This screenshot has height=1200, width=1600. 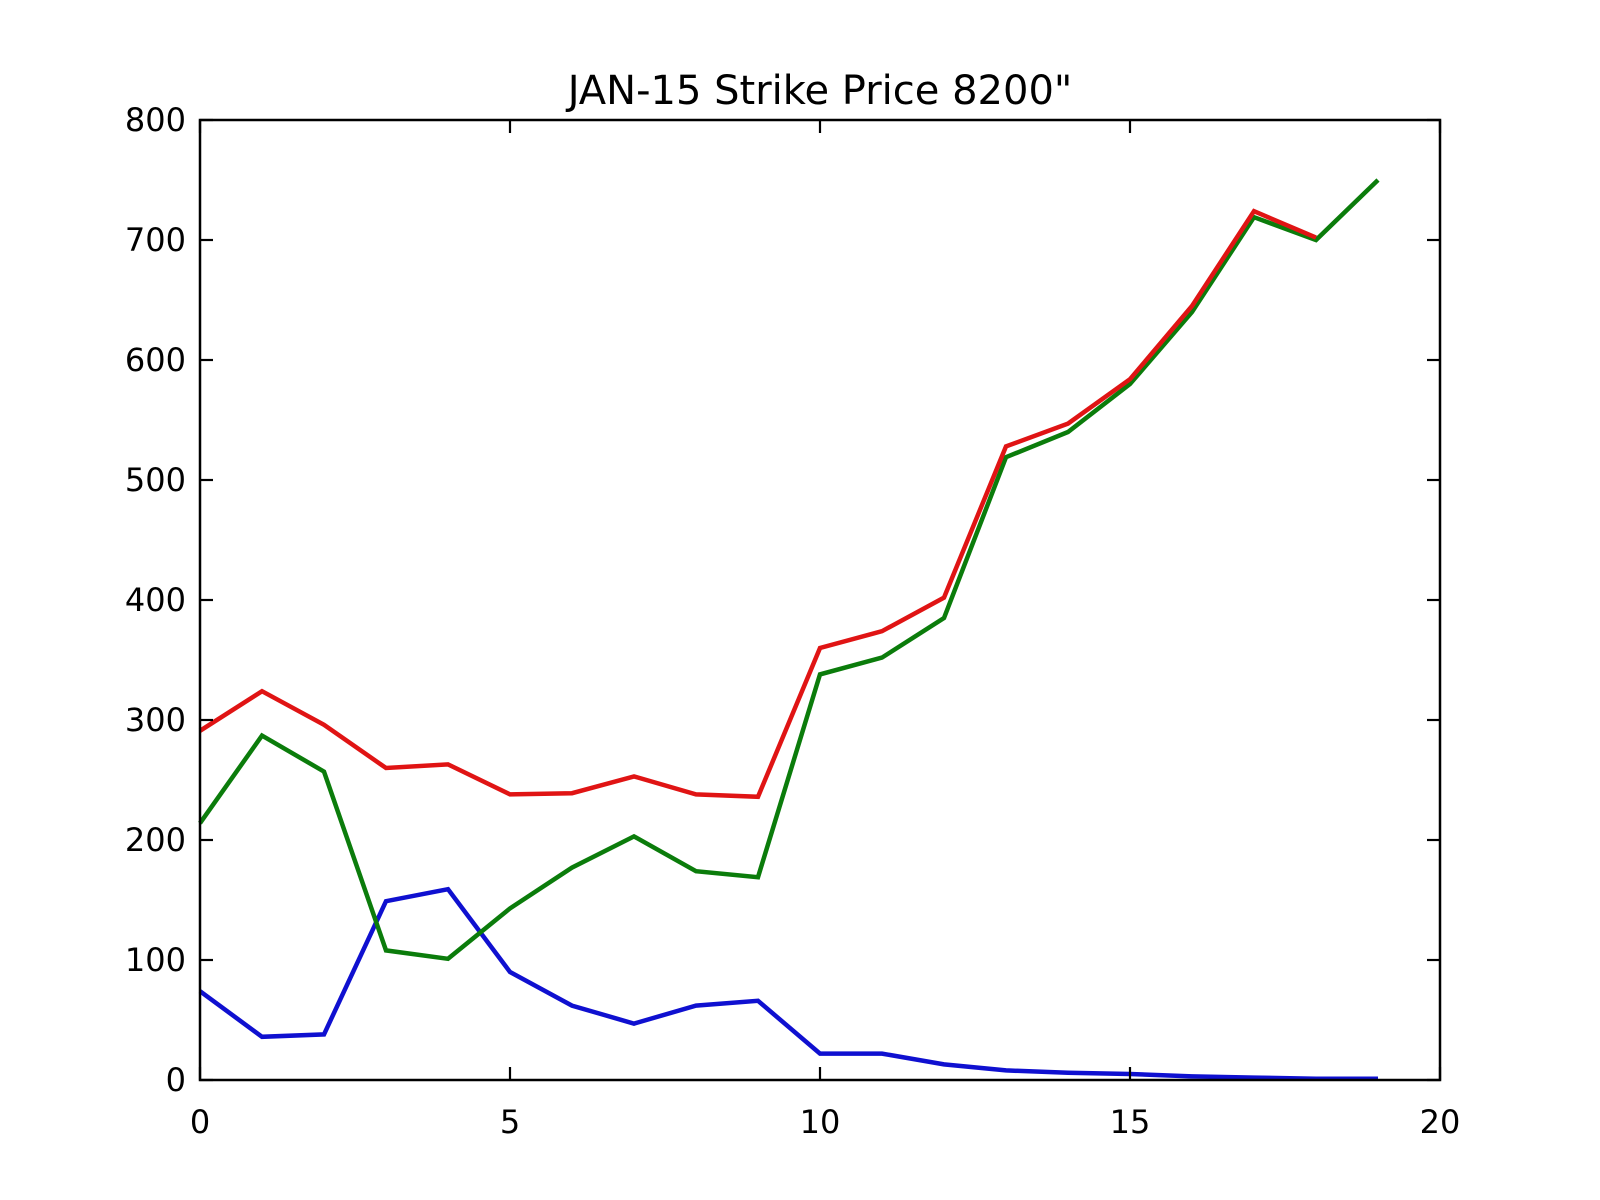 What do you see at coordinates (510, 1122) in the screenshot?
I see `x-tick-label: 5` at bounding box center [510, 1122].